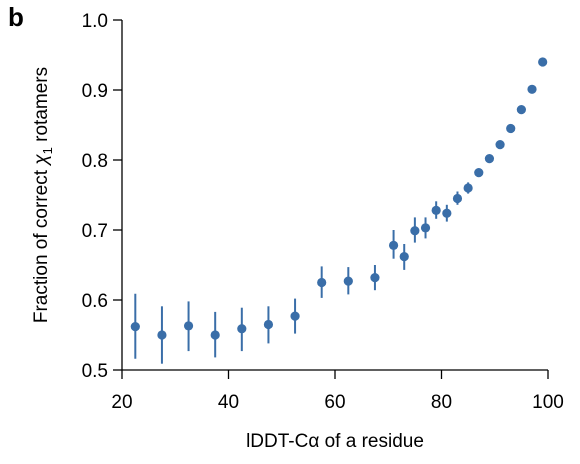 This screenshot has height=464, width=580. Describe the element at coordinates (95, 91) in the screenshot. I see `y-tick-label: 0.9` at that location.